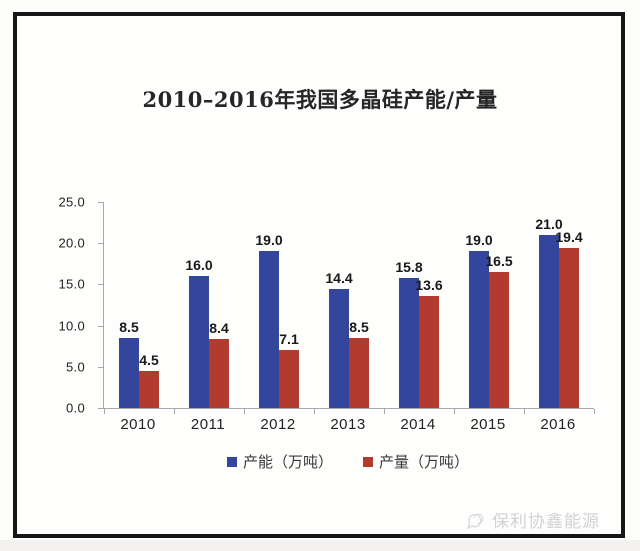  What do you see at coordinates (149, 389) in the screenshot?
I see `bar-output-2010` at bounding box center [149, 389].